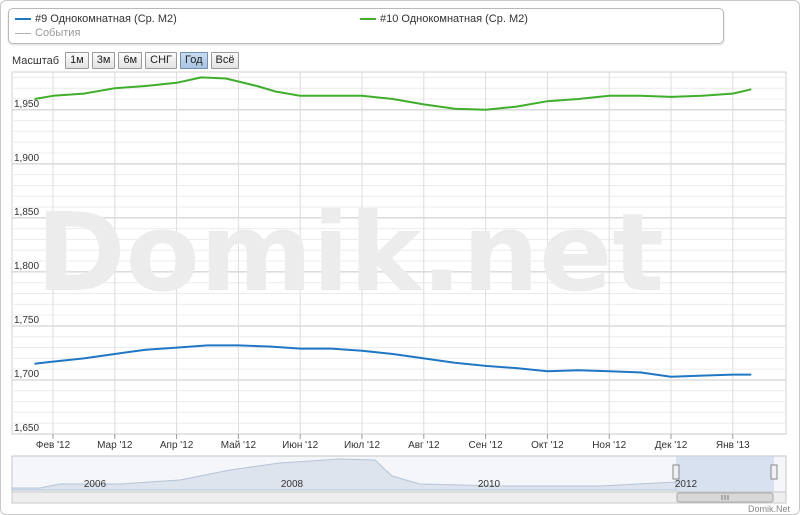 Image resolution: width=800 pixels, height=515 pixels. What do you see at coordinates (774, 472) in the screenshot?
I see `navigator-handle-right` at bounding box center [774, 472].